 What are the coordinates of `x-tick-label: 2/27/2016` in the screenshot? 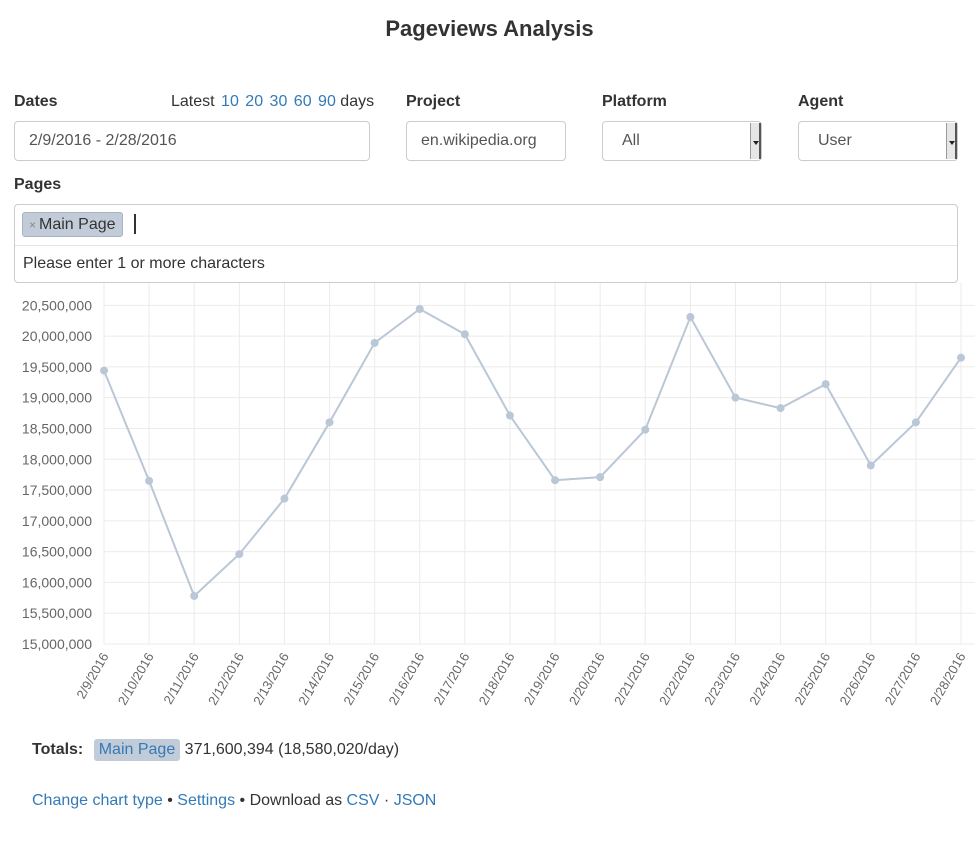 It's located at (903, 679).